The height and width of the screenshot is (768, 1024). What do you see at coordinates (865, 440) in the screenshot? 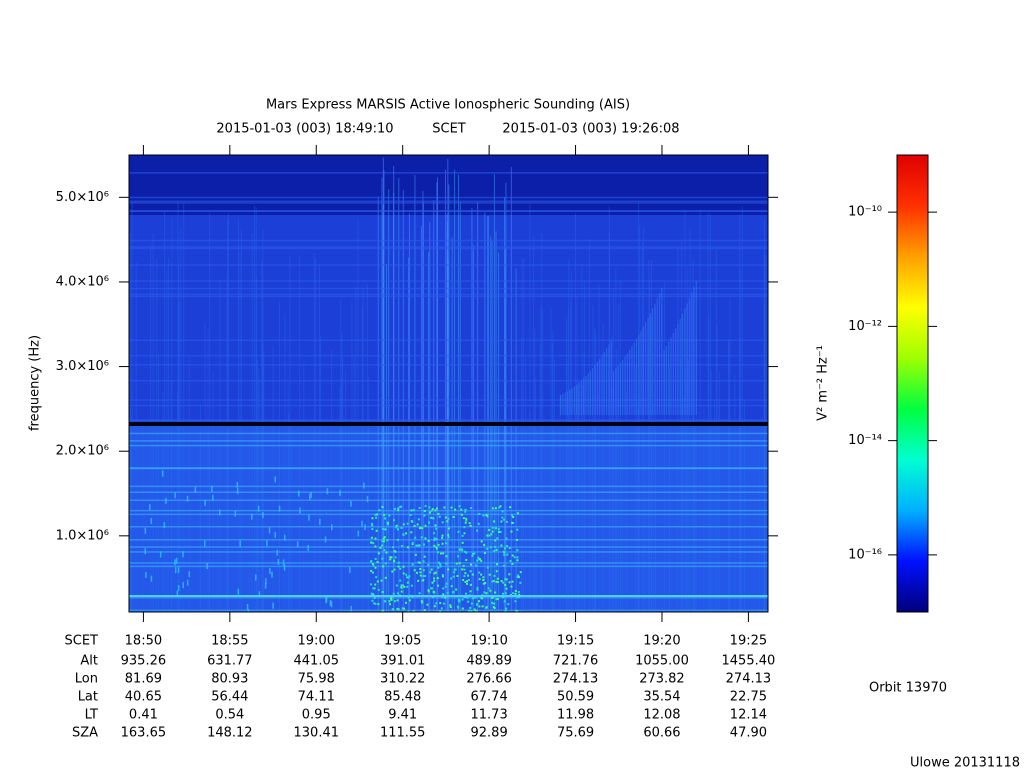
I see `colorbar-tick-label: 10⁻¹⁴` at bounding box center [865, 440].